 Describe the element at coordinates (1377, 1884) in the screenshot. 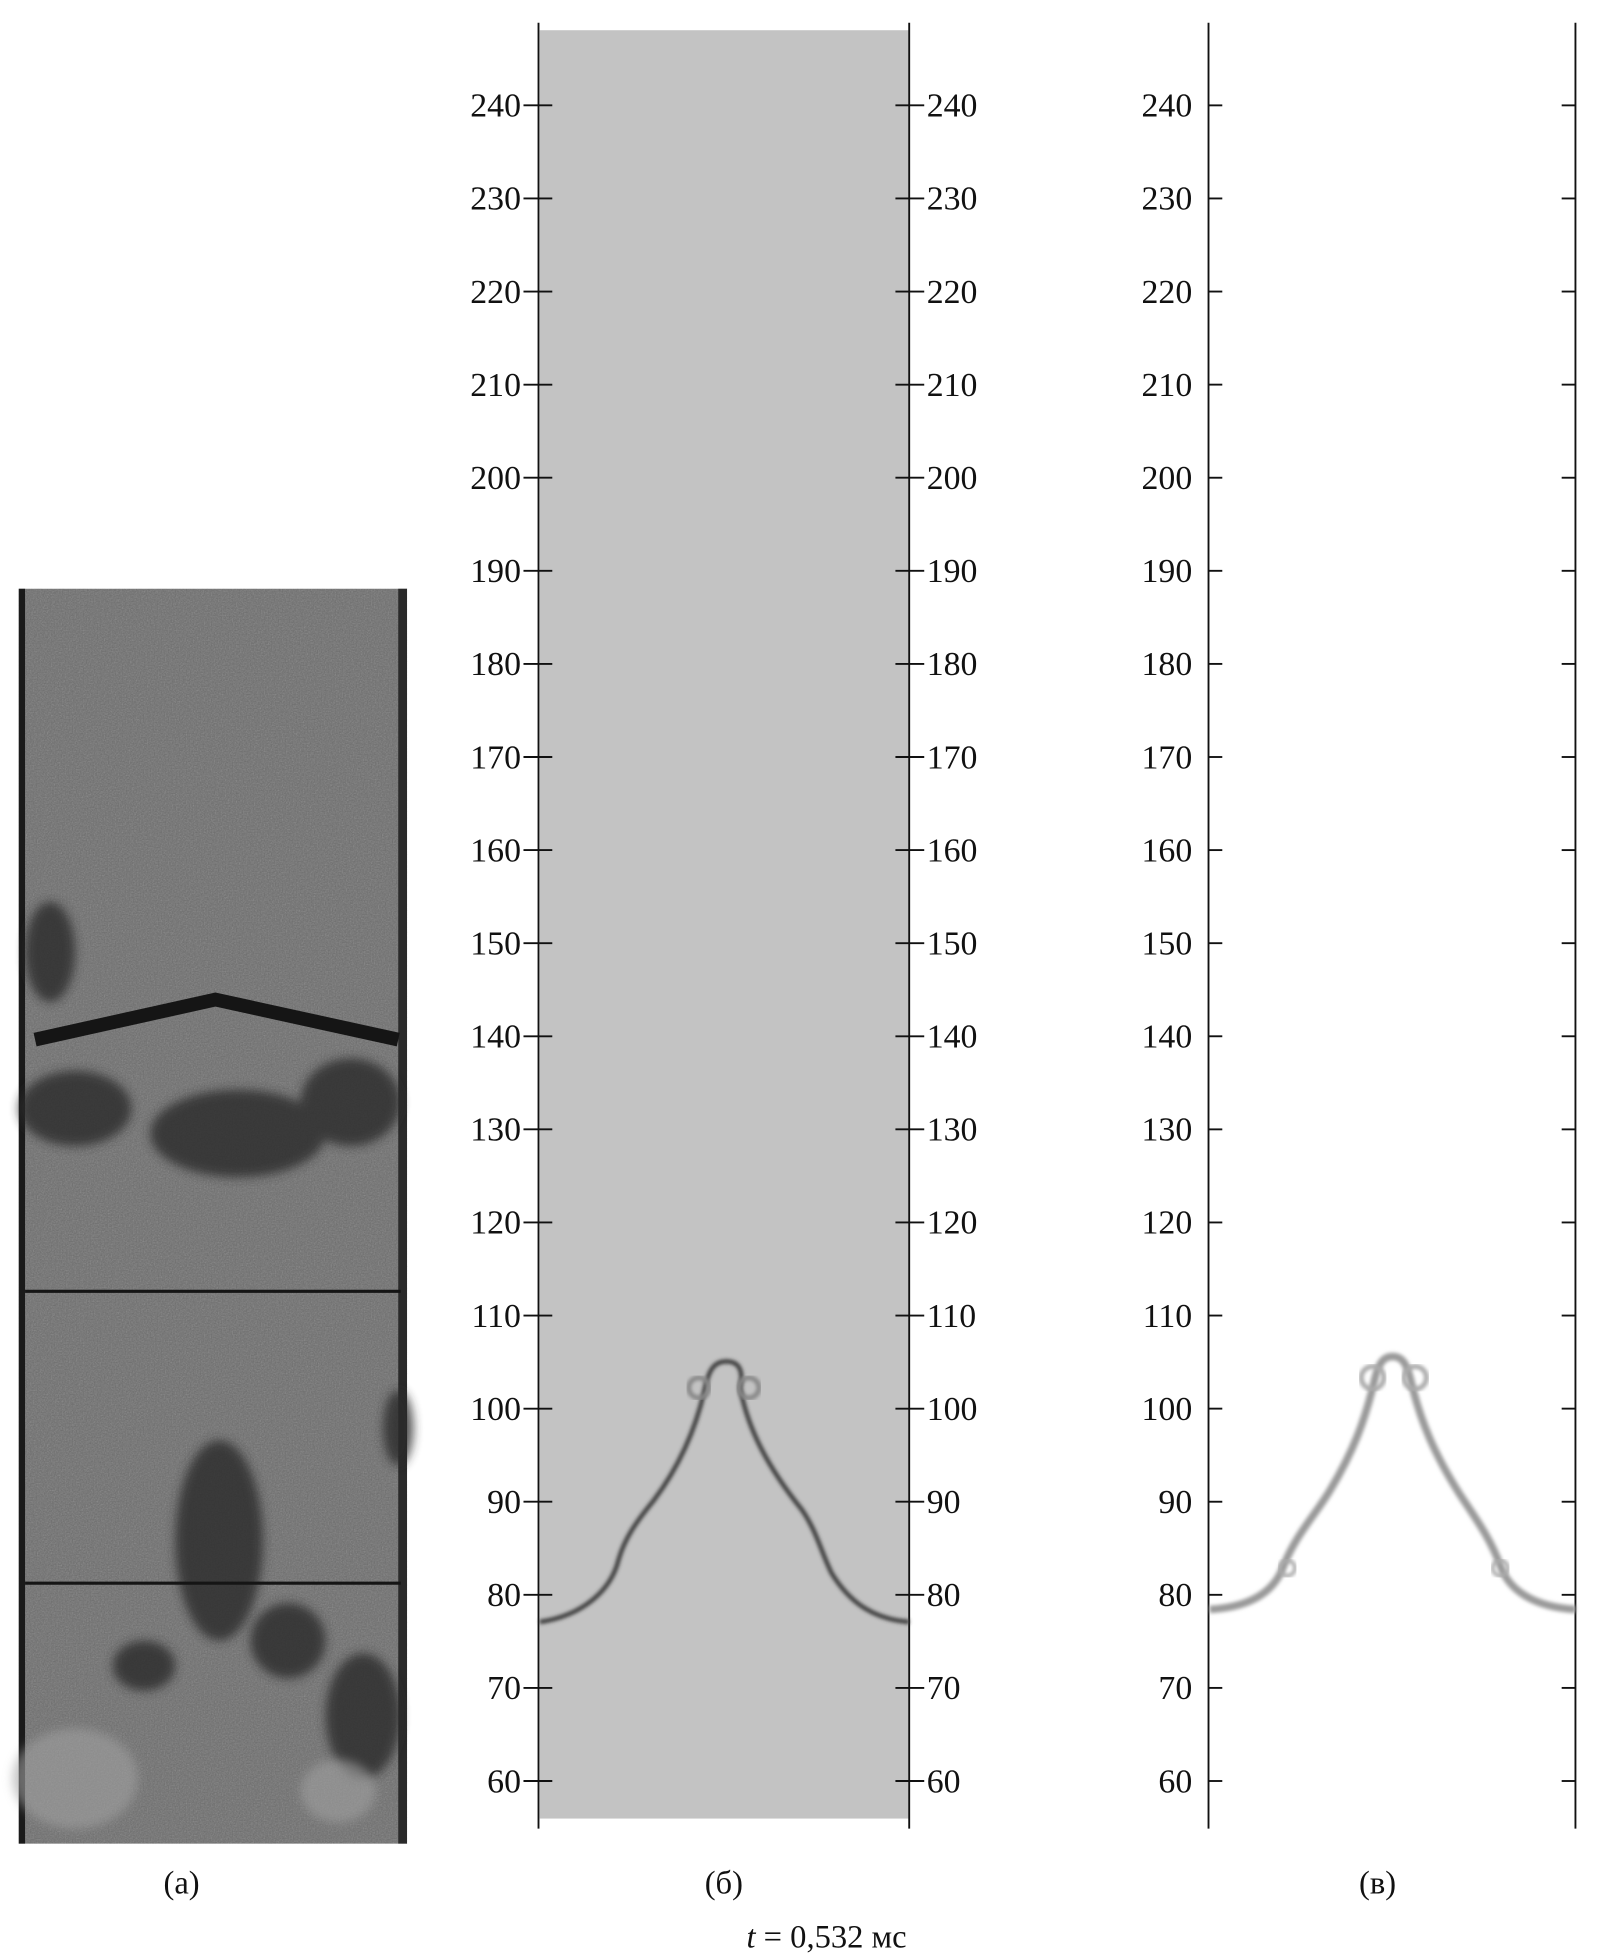

I see `panel-c-label: (в)` at that location.